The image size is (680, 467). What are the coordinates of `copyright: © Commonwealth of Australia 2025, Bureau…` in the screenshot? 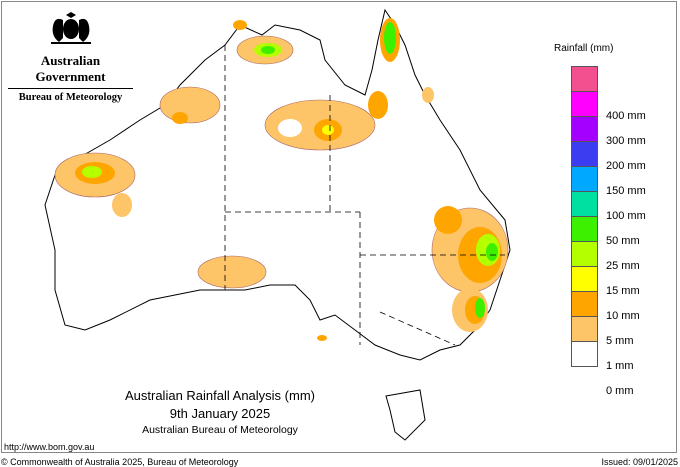 It's located at (120, 462).